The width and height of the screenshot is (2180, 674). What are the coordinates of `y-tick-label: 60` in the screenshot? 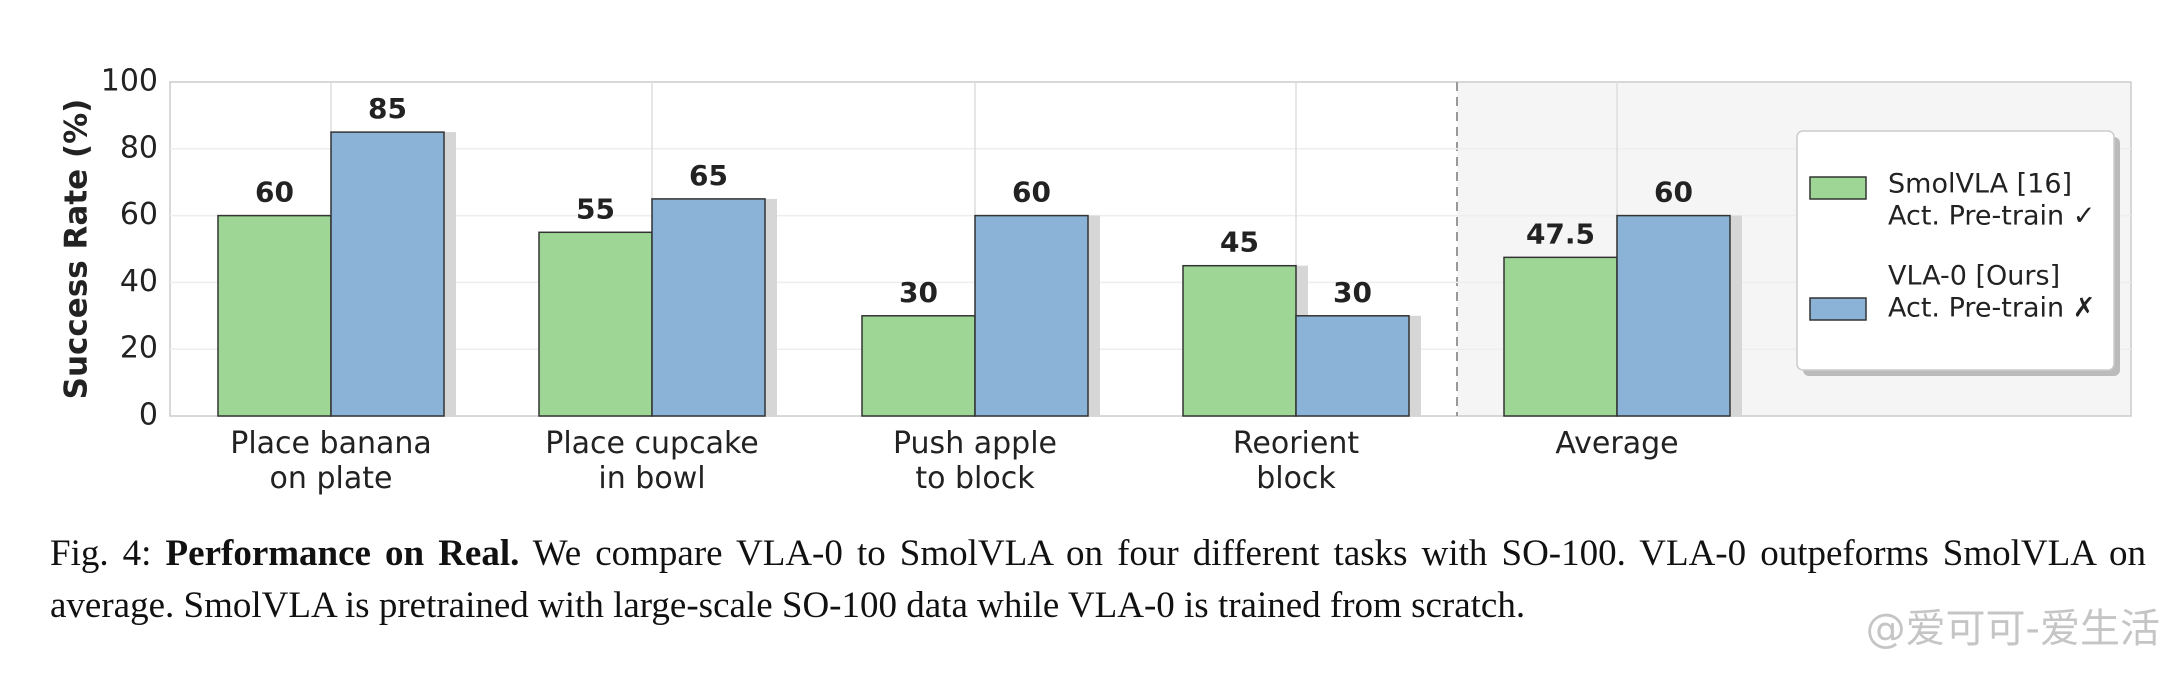 It's located at (139, 214).